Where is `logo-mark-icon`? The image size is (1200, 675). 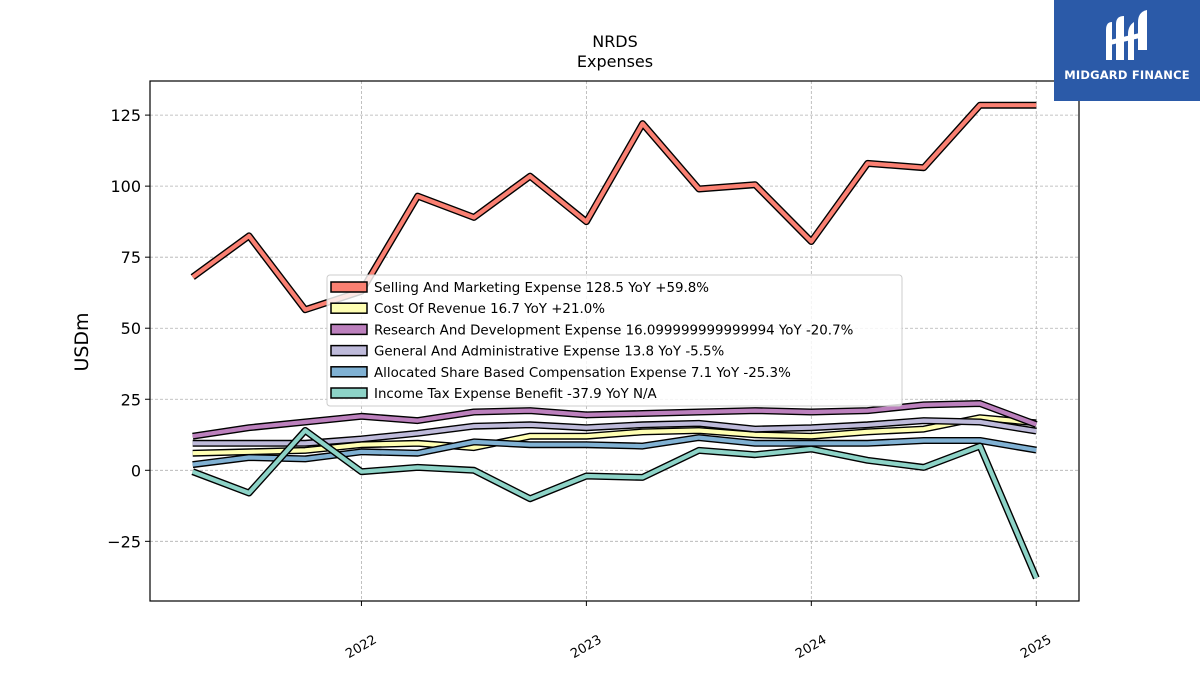
logo-mark-icon is located at coordinates (1126, 35).